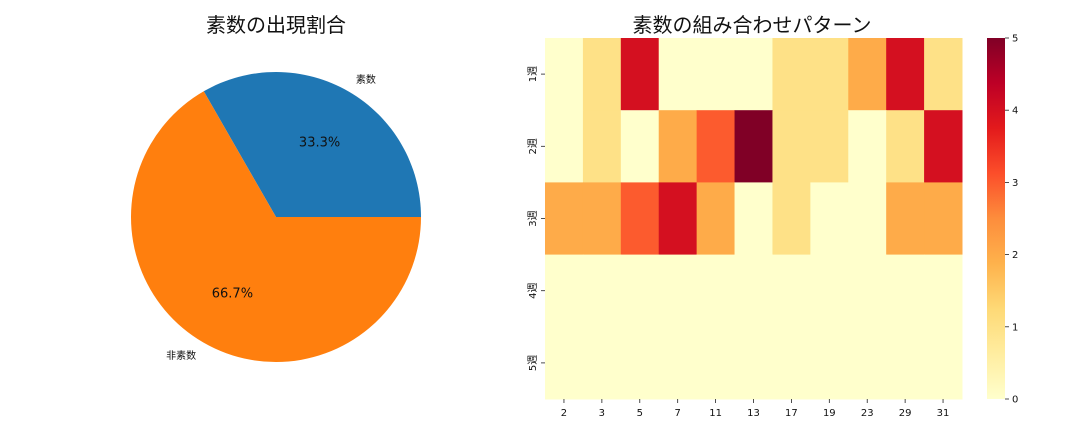 The image size is (1080, 432). Describe the element at coordinates (943, 413) in the screenshot. I see `x-tick-label: 31` at that location.